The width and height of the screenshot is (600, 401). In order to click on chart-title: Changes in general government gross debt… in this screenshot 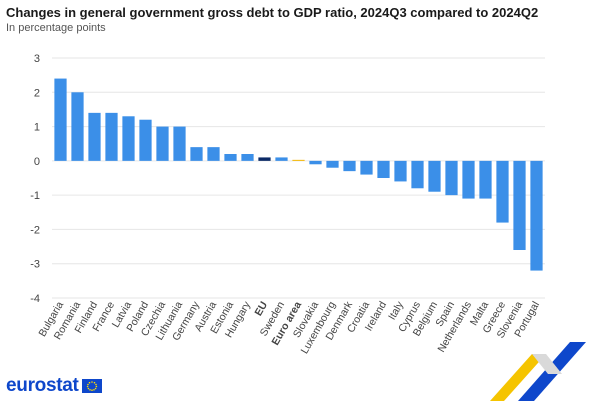, I will do `click(272, 12)`.